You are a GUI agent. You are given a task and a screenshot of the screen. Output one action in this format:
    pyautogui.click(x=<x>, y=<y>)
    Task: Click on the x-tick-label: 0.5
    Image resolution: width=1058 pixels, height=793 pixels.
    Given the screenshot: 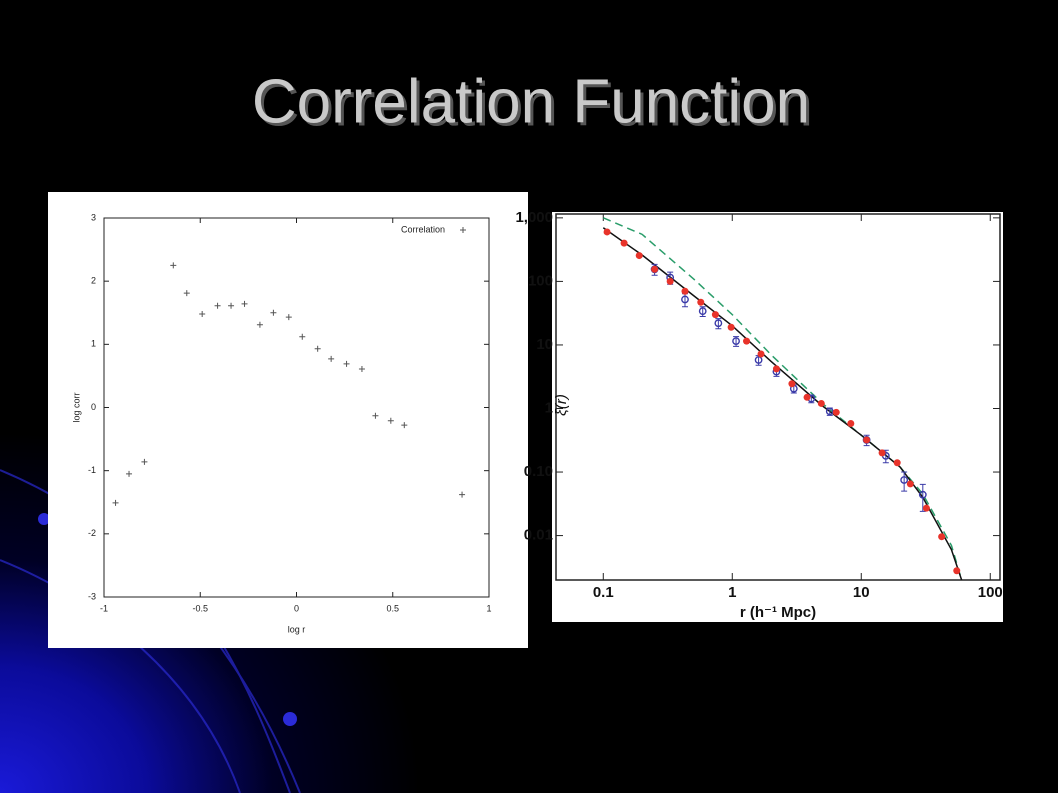 What is the action you would take?
    pyautogui.click(x=392, y=608)
    